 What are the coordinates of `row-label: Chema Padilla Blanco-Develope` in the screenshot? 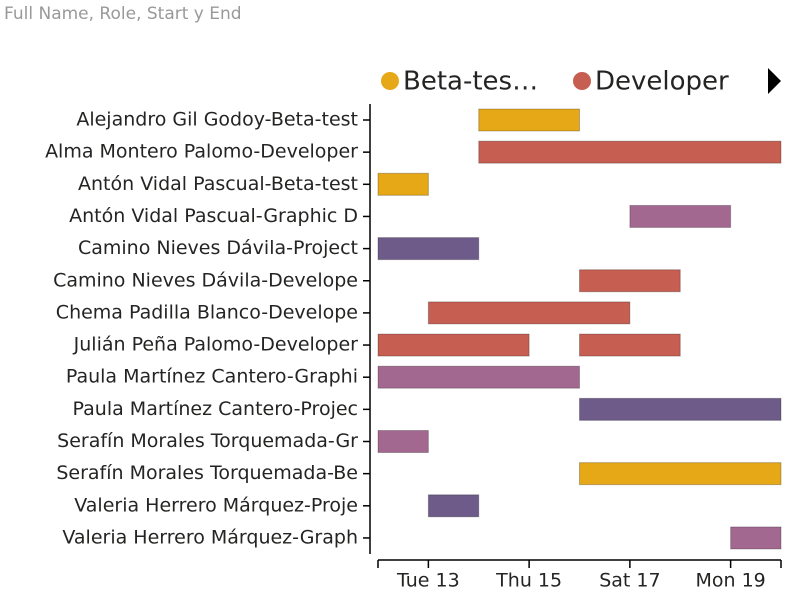 It's located at (207, 312).